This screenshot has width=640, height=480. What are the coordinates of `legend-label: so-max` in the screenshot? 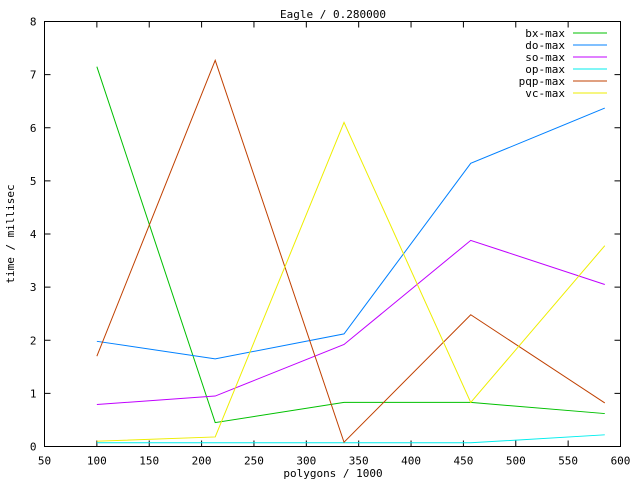 It's located at (545, 57).